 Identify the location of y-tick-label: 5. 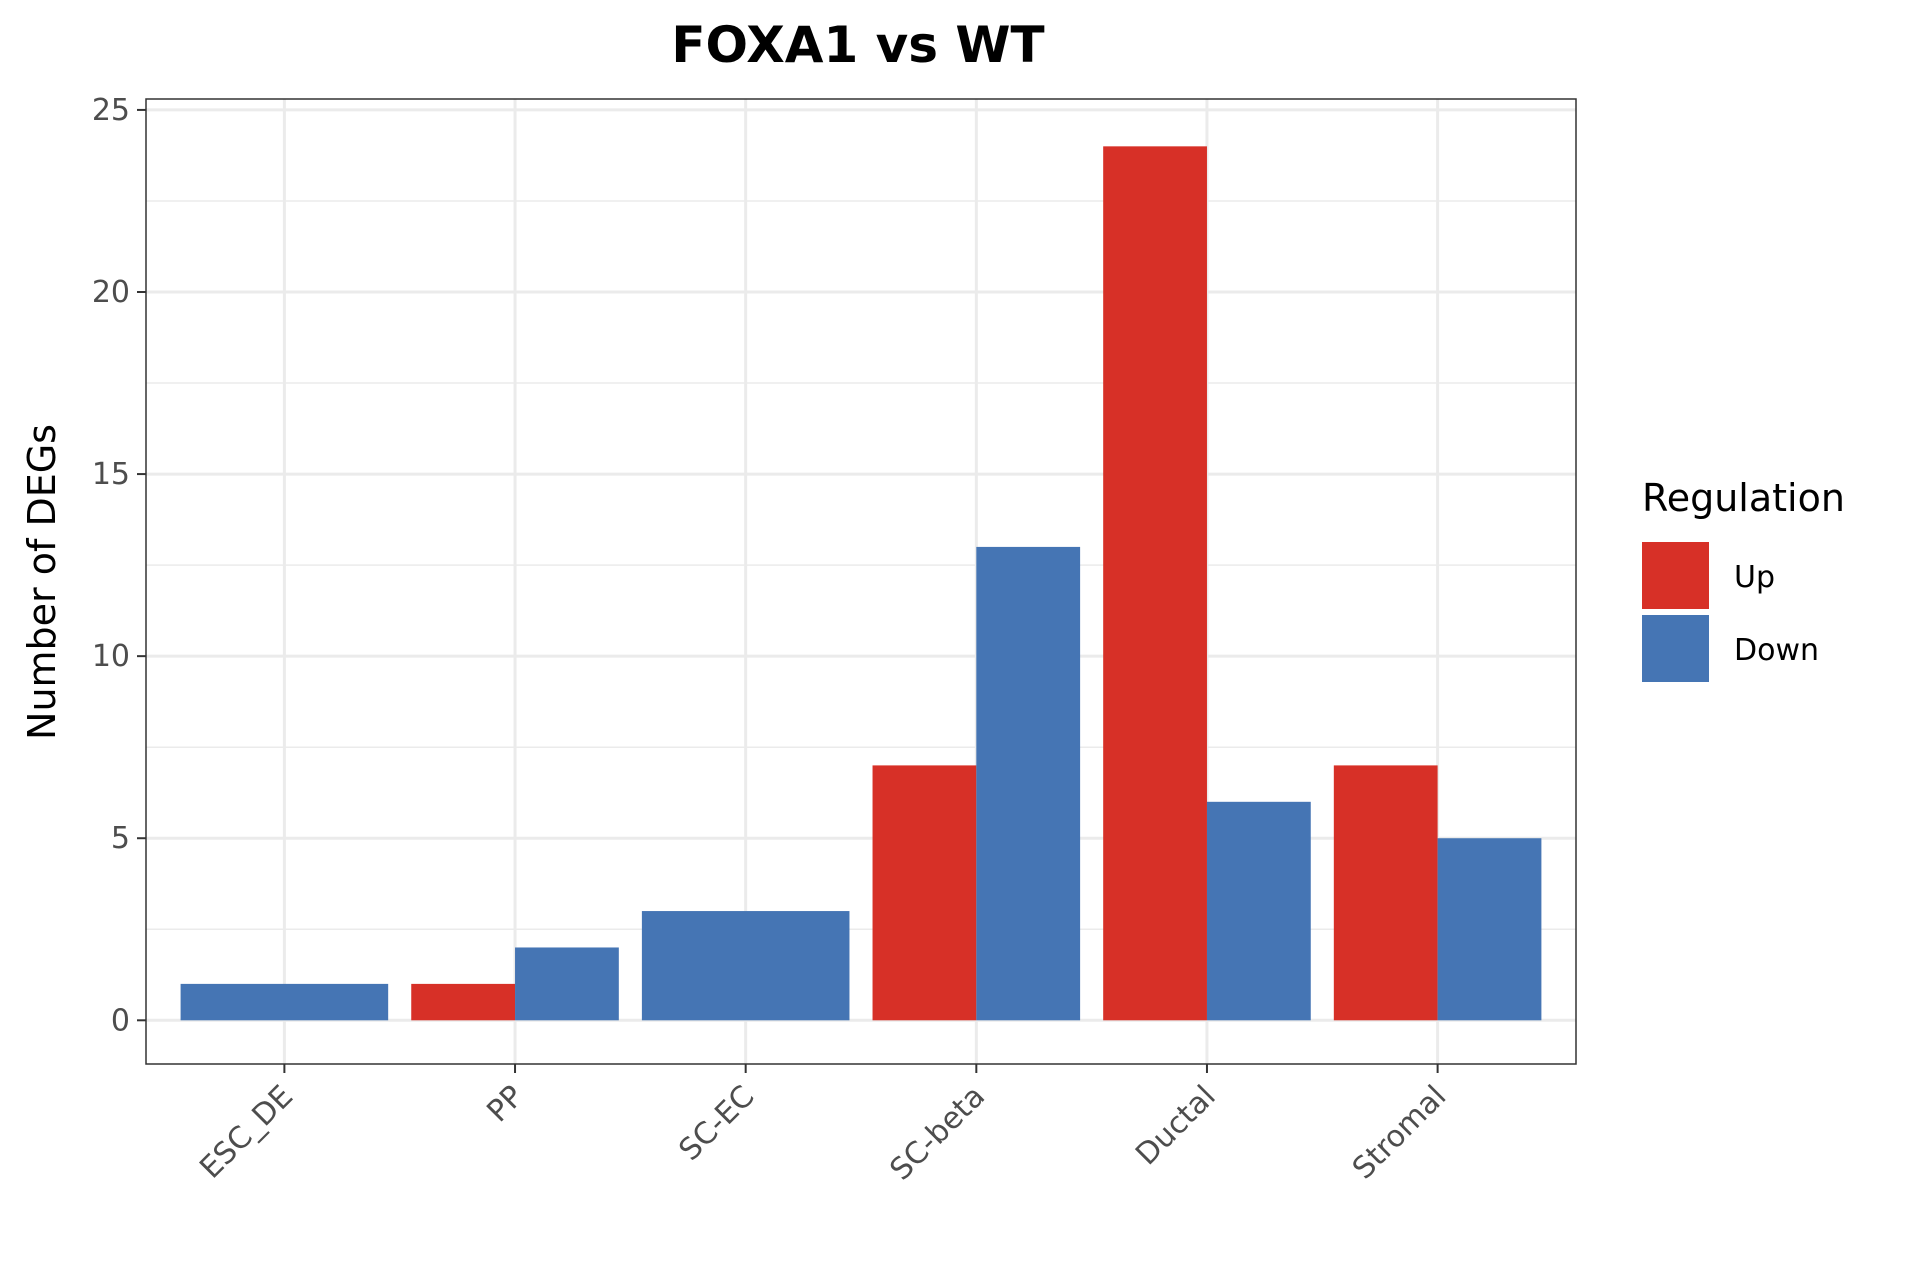
(120, 838).